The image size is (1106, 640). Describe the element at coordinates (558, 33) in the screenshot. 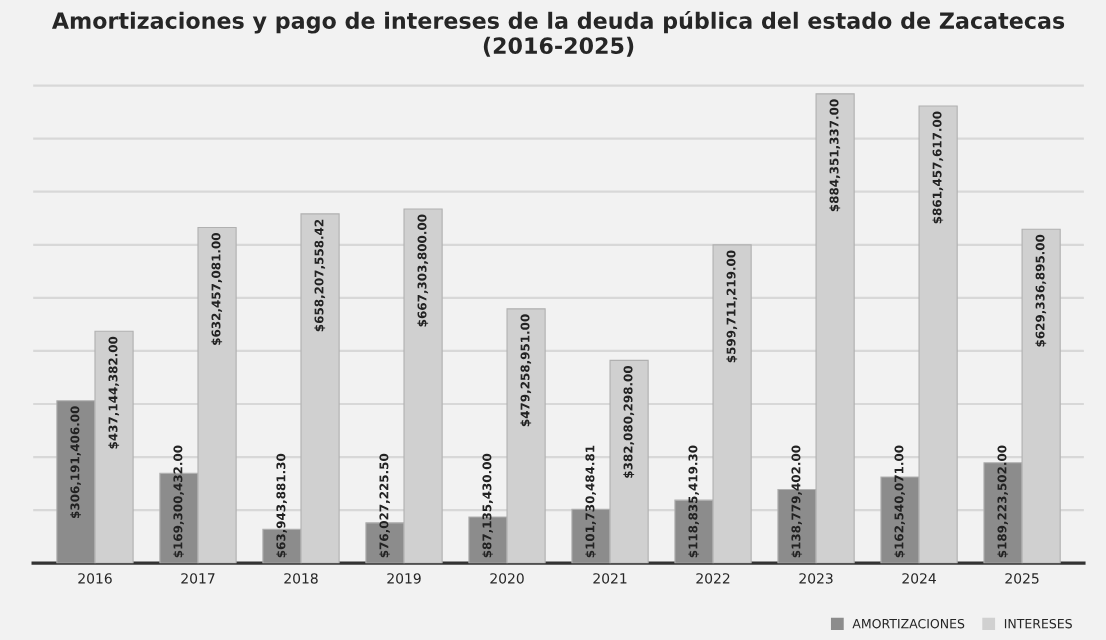

I see `chart-title: Amortizaciones y pago de intereses de la deuda pública del estado de Zacatecas (2016-2025)` at that location.